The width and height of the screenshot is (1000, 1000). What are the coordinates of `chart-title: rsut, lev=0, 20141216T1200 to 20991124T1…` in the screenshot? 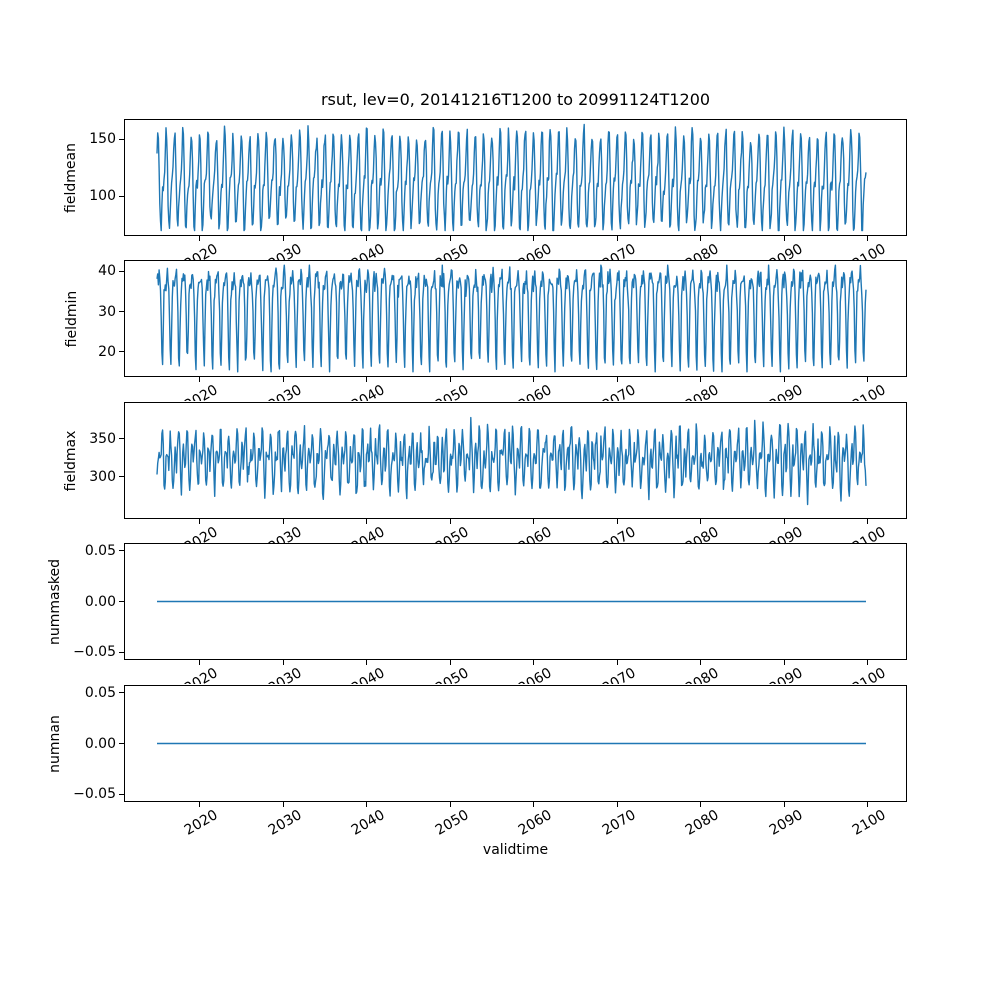 It's located at (515, 99).